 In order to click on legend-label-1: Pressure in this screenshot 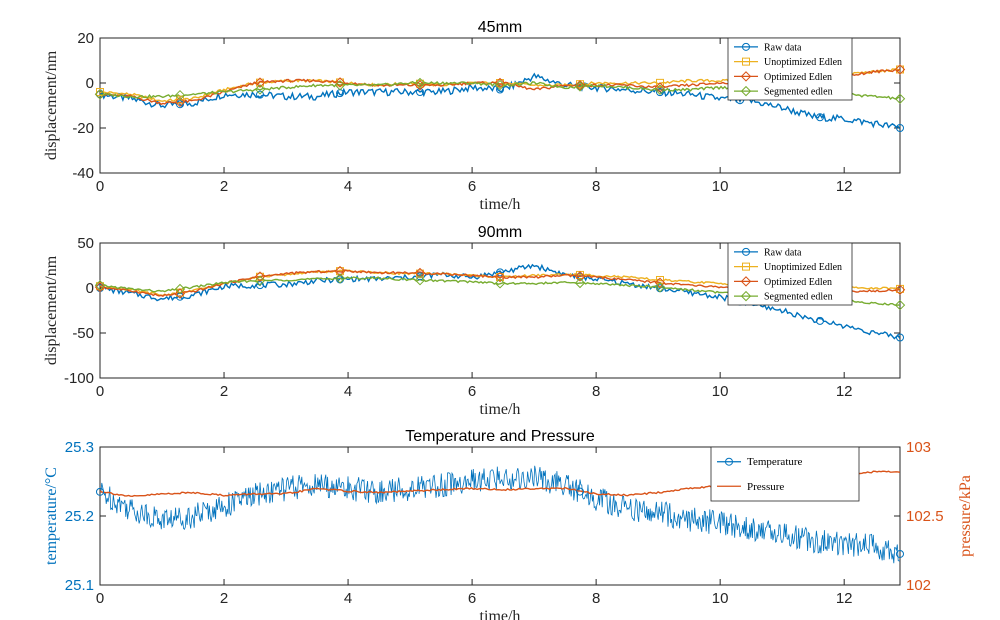, I will do `click(765, 487)`.